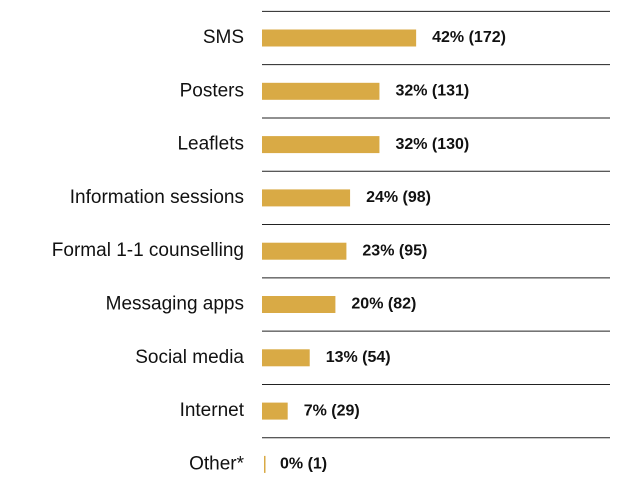  I want to click on category-label: Internet, so click(212, 410).